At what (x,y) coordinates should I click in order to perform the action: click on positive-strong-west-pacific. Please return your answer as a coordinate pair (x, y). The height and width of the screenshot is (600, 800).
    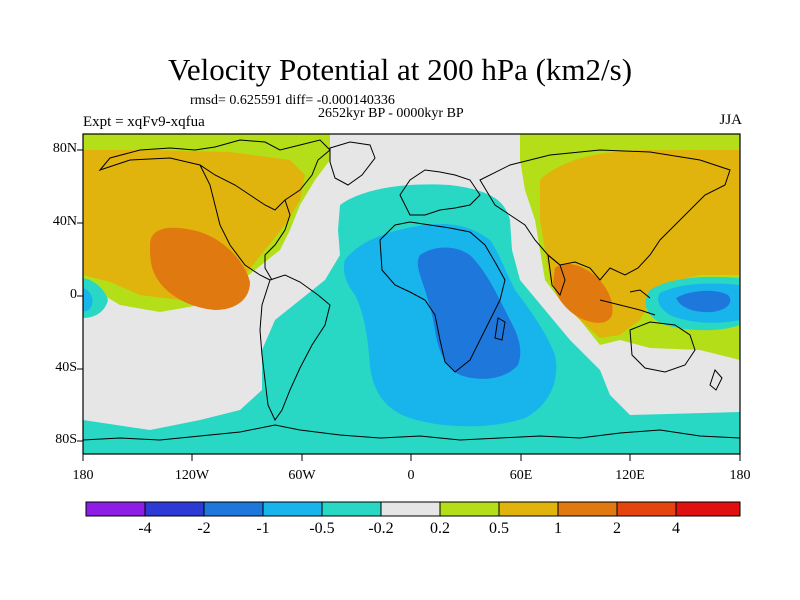
    Looking at the image, I should click on (200, 268).